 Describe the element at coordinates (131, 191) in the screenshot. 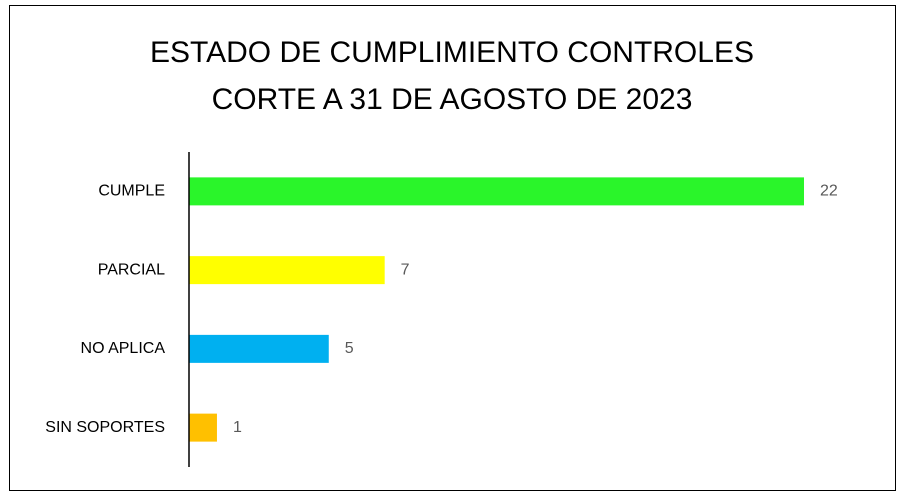

I see `y-tick-label: CUMPLE` at that location.